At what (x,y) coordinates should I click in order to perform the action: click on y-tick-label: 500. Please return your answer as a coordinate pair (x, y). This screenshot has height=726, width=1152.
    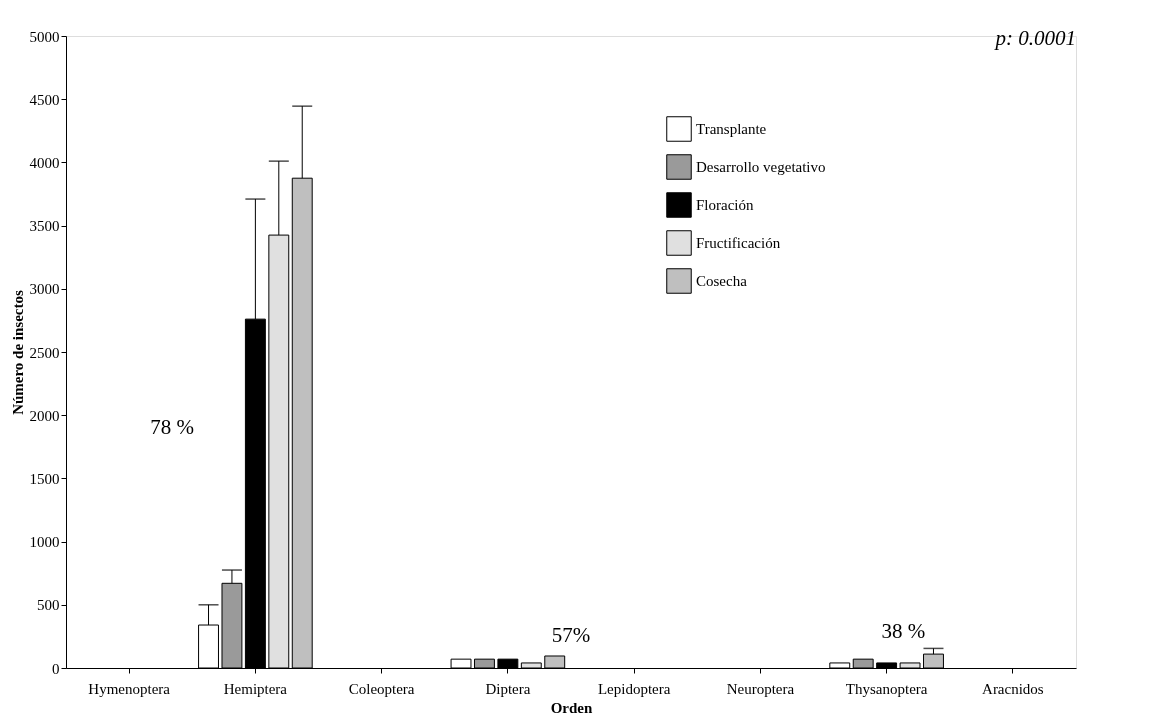
    Looking at the image, I should click on (48, 605).